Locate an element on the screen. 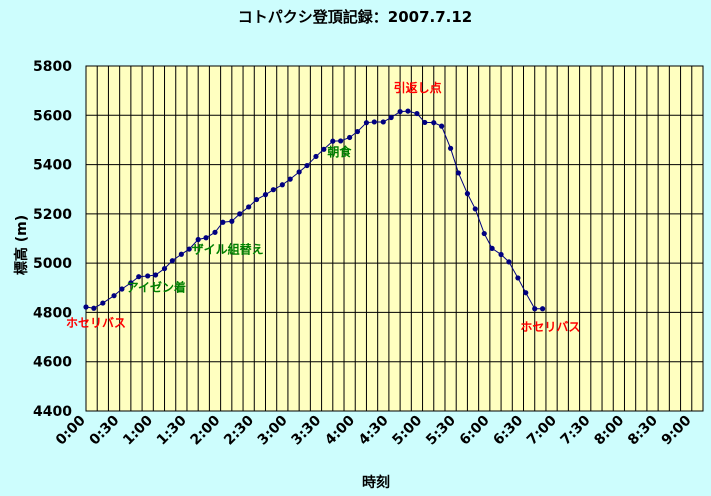 This screenshot has width=711, height=496. x-tick-label: 8:30 is located at coordinates (643, 430).